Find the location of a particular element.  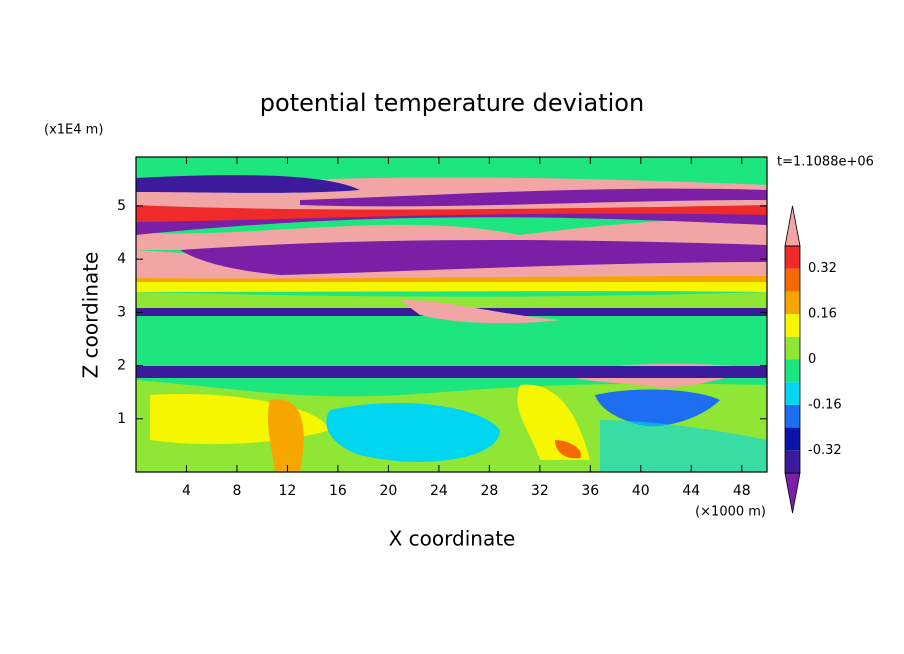

y-axis-label: Z coordinate is located at coordinates (91, 315).